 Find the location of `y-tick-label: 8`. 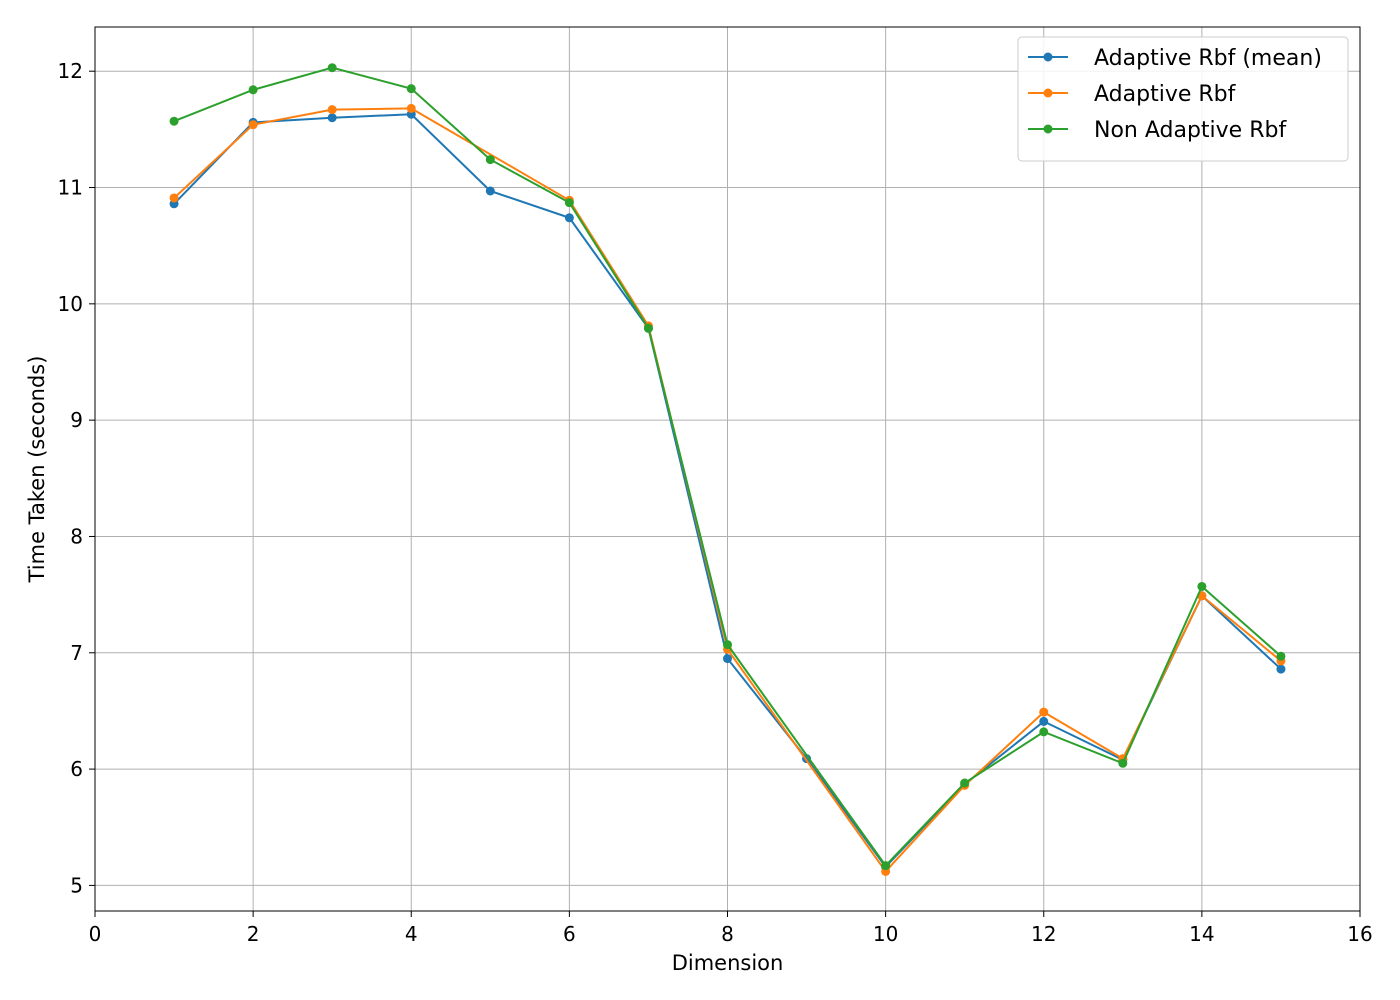

y-tick-label: 8 is located at coordinates (76, 536).